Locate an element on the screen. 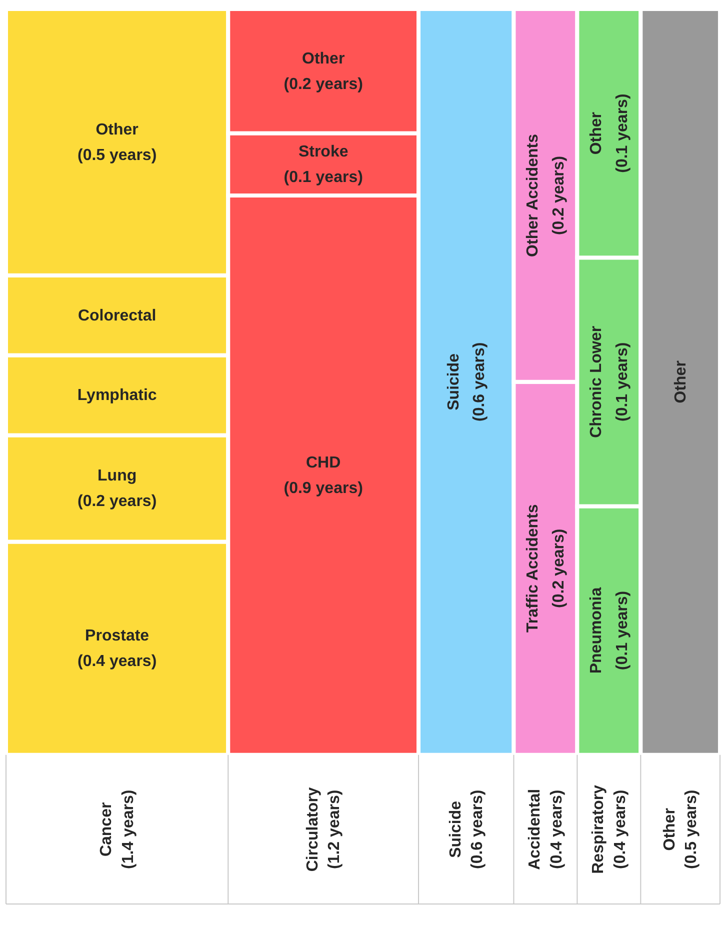 The image size is (726, 926). category-label: Cancer is located at coordinates (107, 829).